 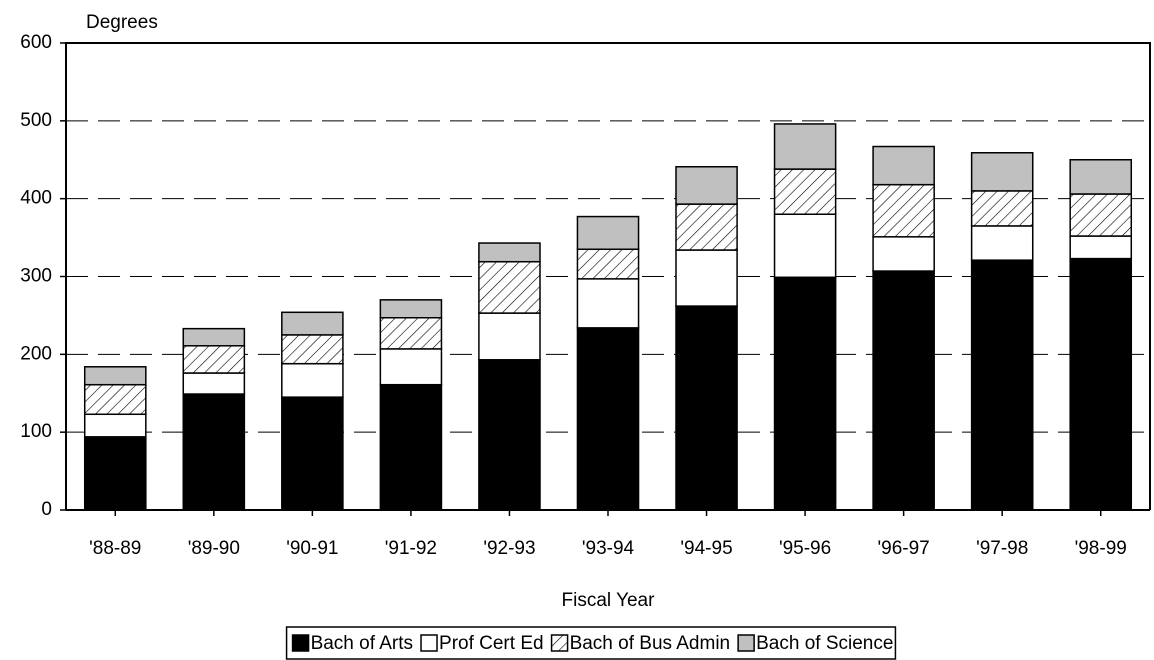 What do you see at coordinates (1002, 548) in the screenshot?
I see `x-tick-label: '97-98` at bounding box center [1002, 548].